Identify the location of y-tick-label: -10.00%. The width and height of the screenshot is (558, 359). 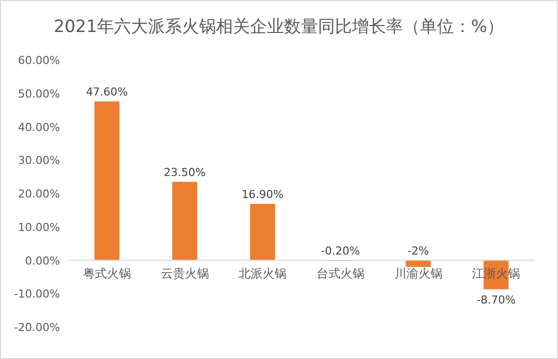
(37, 294).